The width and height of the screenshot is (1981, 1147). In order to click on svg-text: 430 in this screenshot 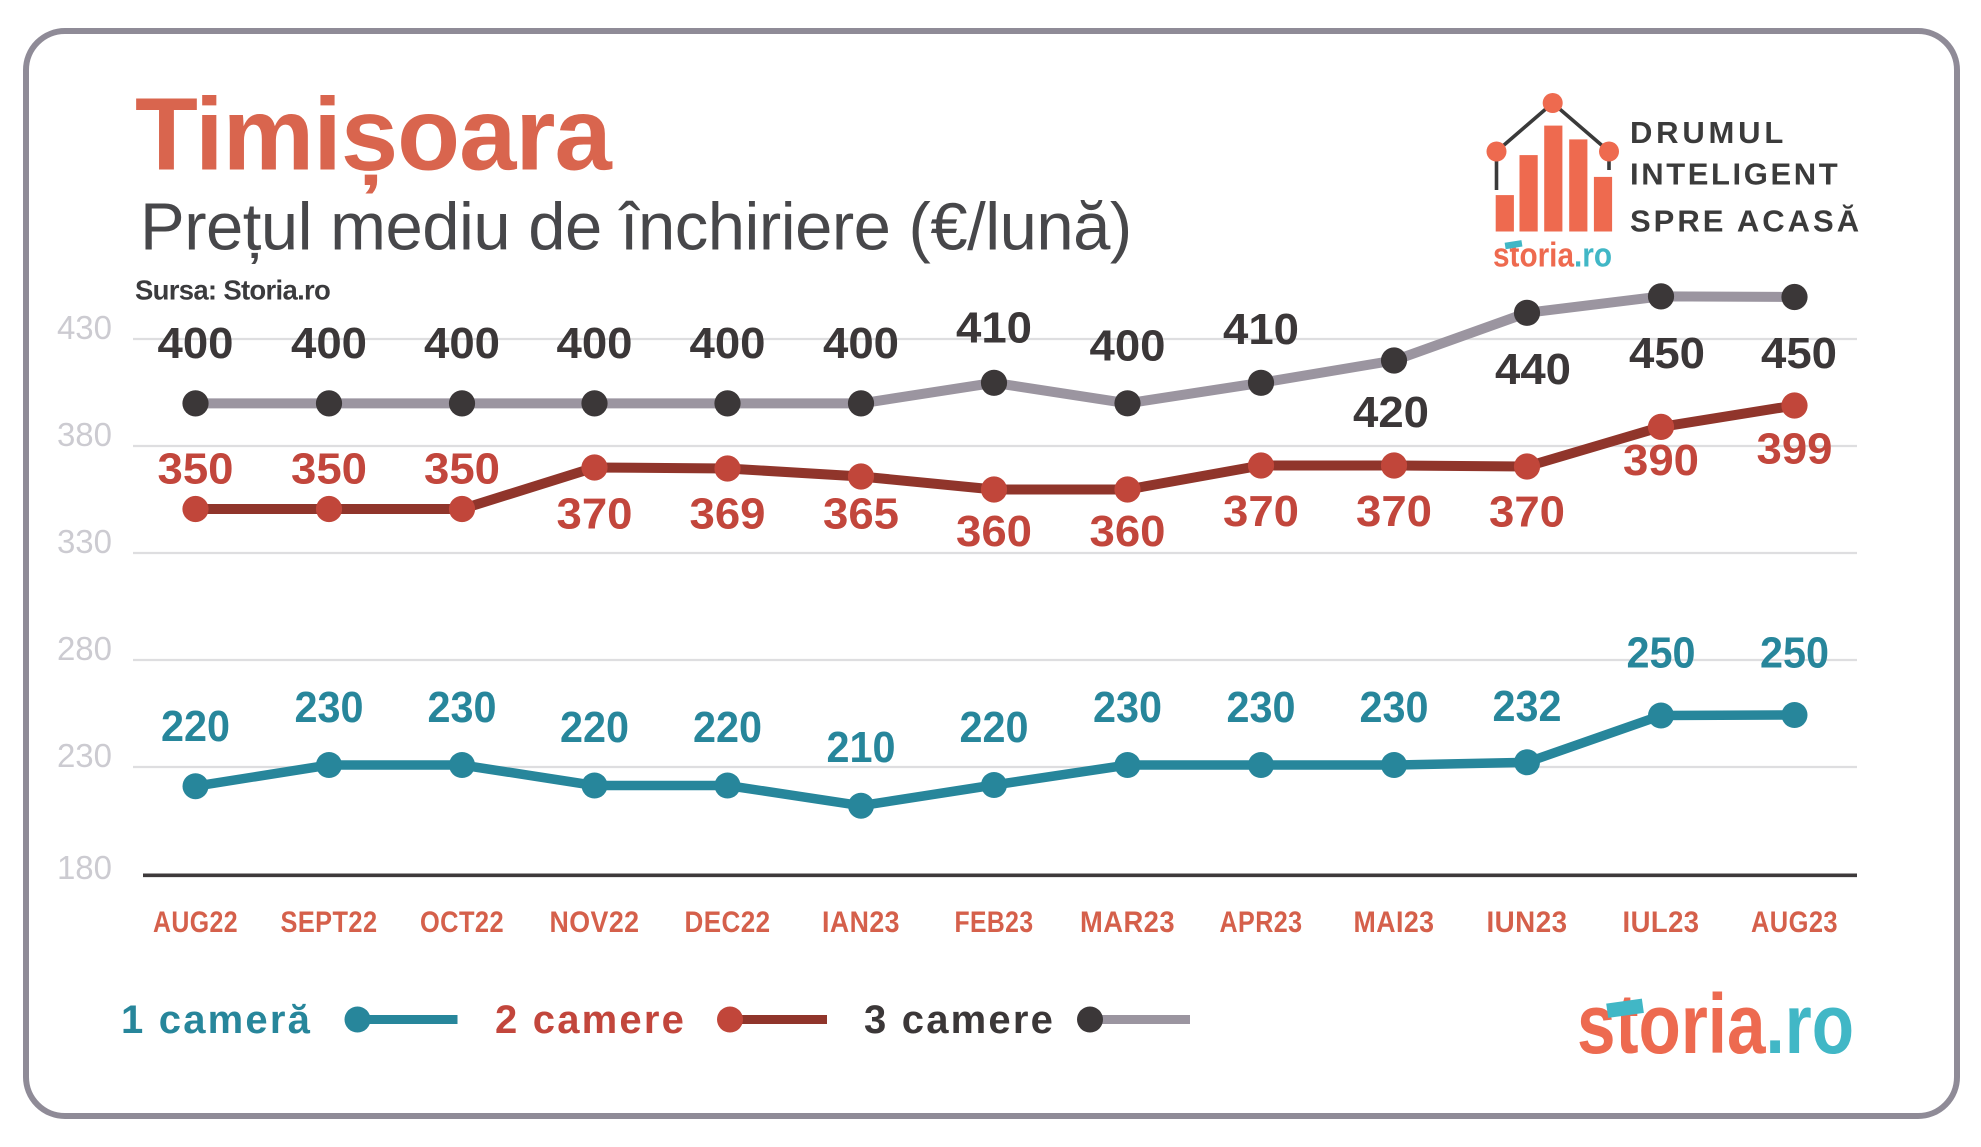, I will do `click(84, 327)`.